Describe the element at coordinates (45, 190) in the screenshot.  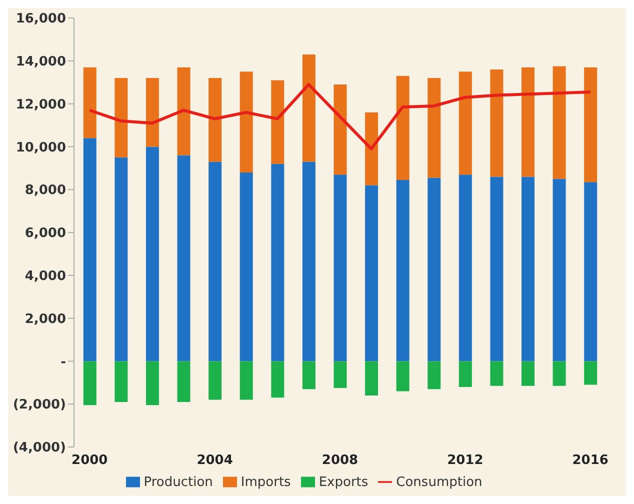
I see `y-tick-label: 8,000` at that location.